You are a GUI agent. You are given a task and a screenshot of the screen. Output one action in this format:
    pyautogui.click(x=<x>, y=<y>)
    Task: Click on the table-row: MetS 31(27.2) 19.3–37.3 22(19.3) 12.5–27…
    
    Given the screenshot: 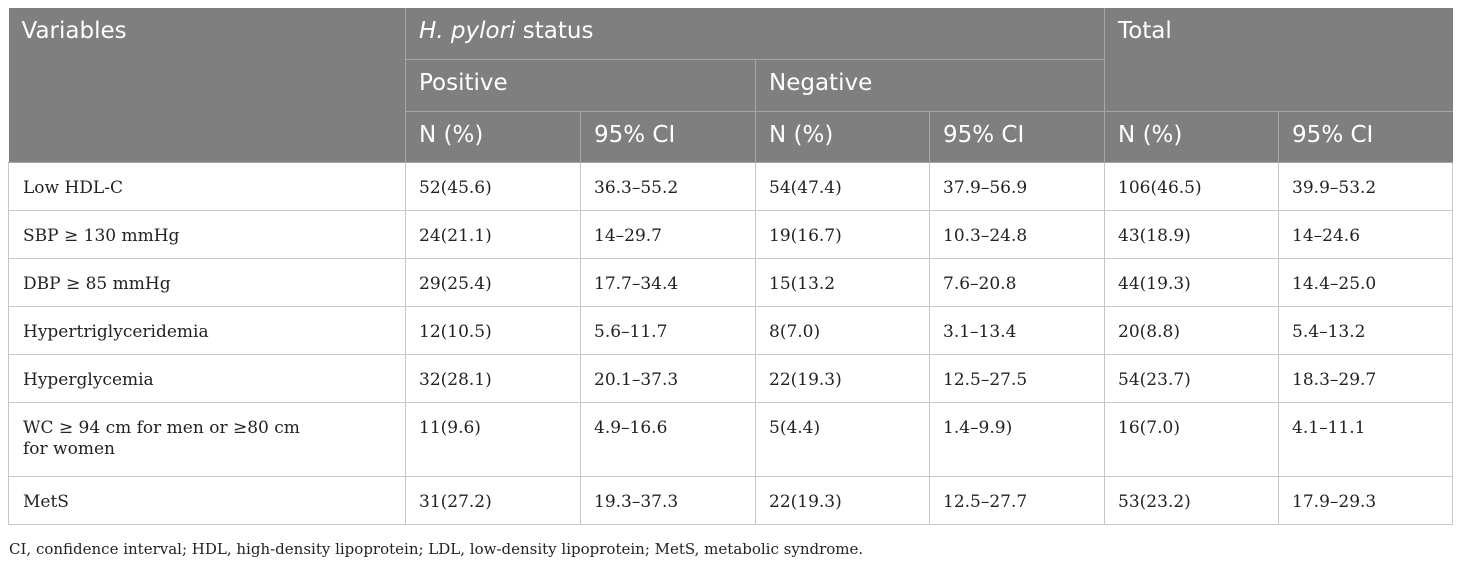 What is the action you would take?
    pyautogui.click(x=731, y=500)
    